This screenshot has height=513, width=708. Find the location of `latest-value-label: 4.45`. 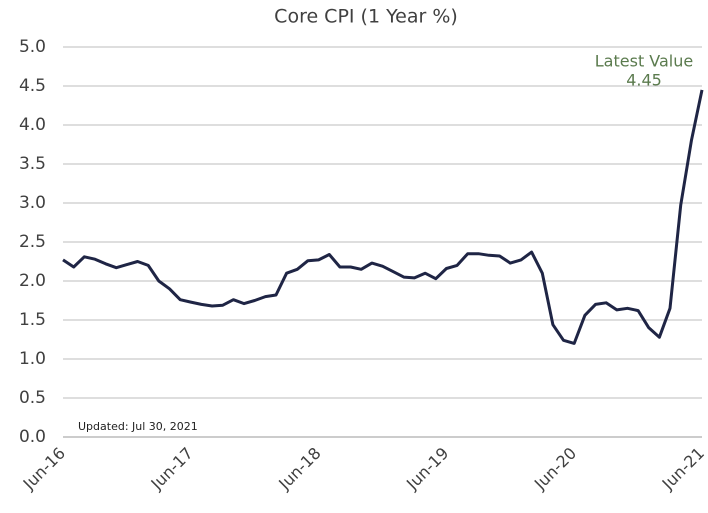

latest-value-label: 4.45 is located at coordinates (644, 80).